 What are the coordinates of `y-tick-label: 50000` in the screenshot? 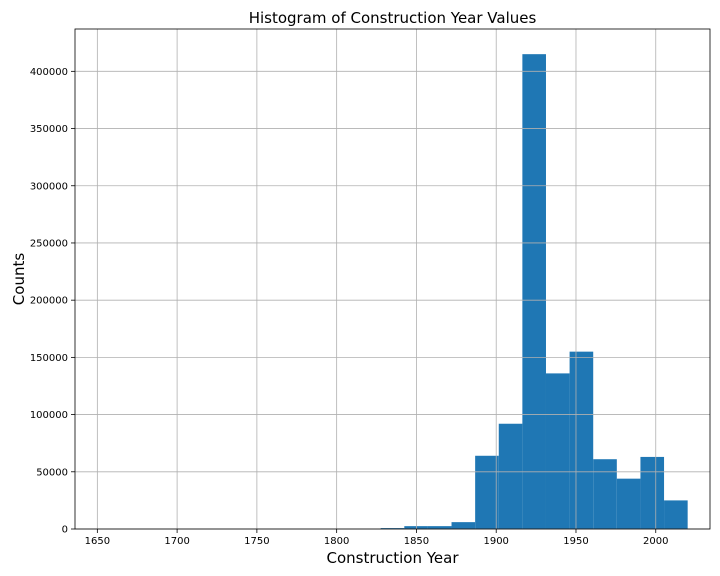 It's located at (52, 472).